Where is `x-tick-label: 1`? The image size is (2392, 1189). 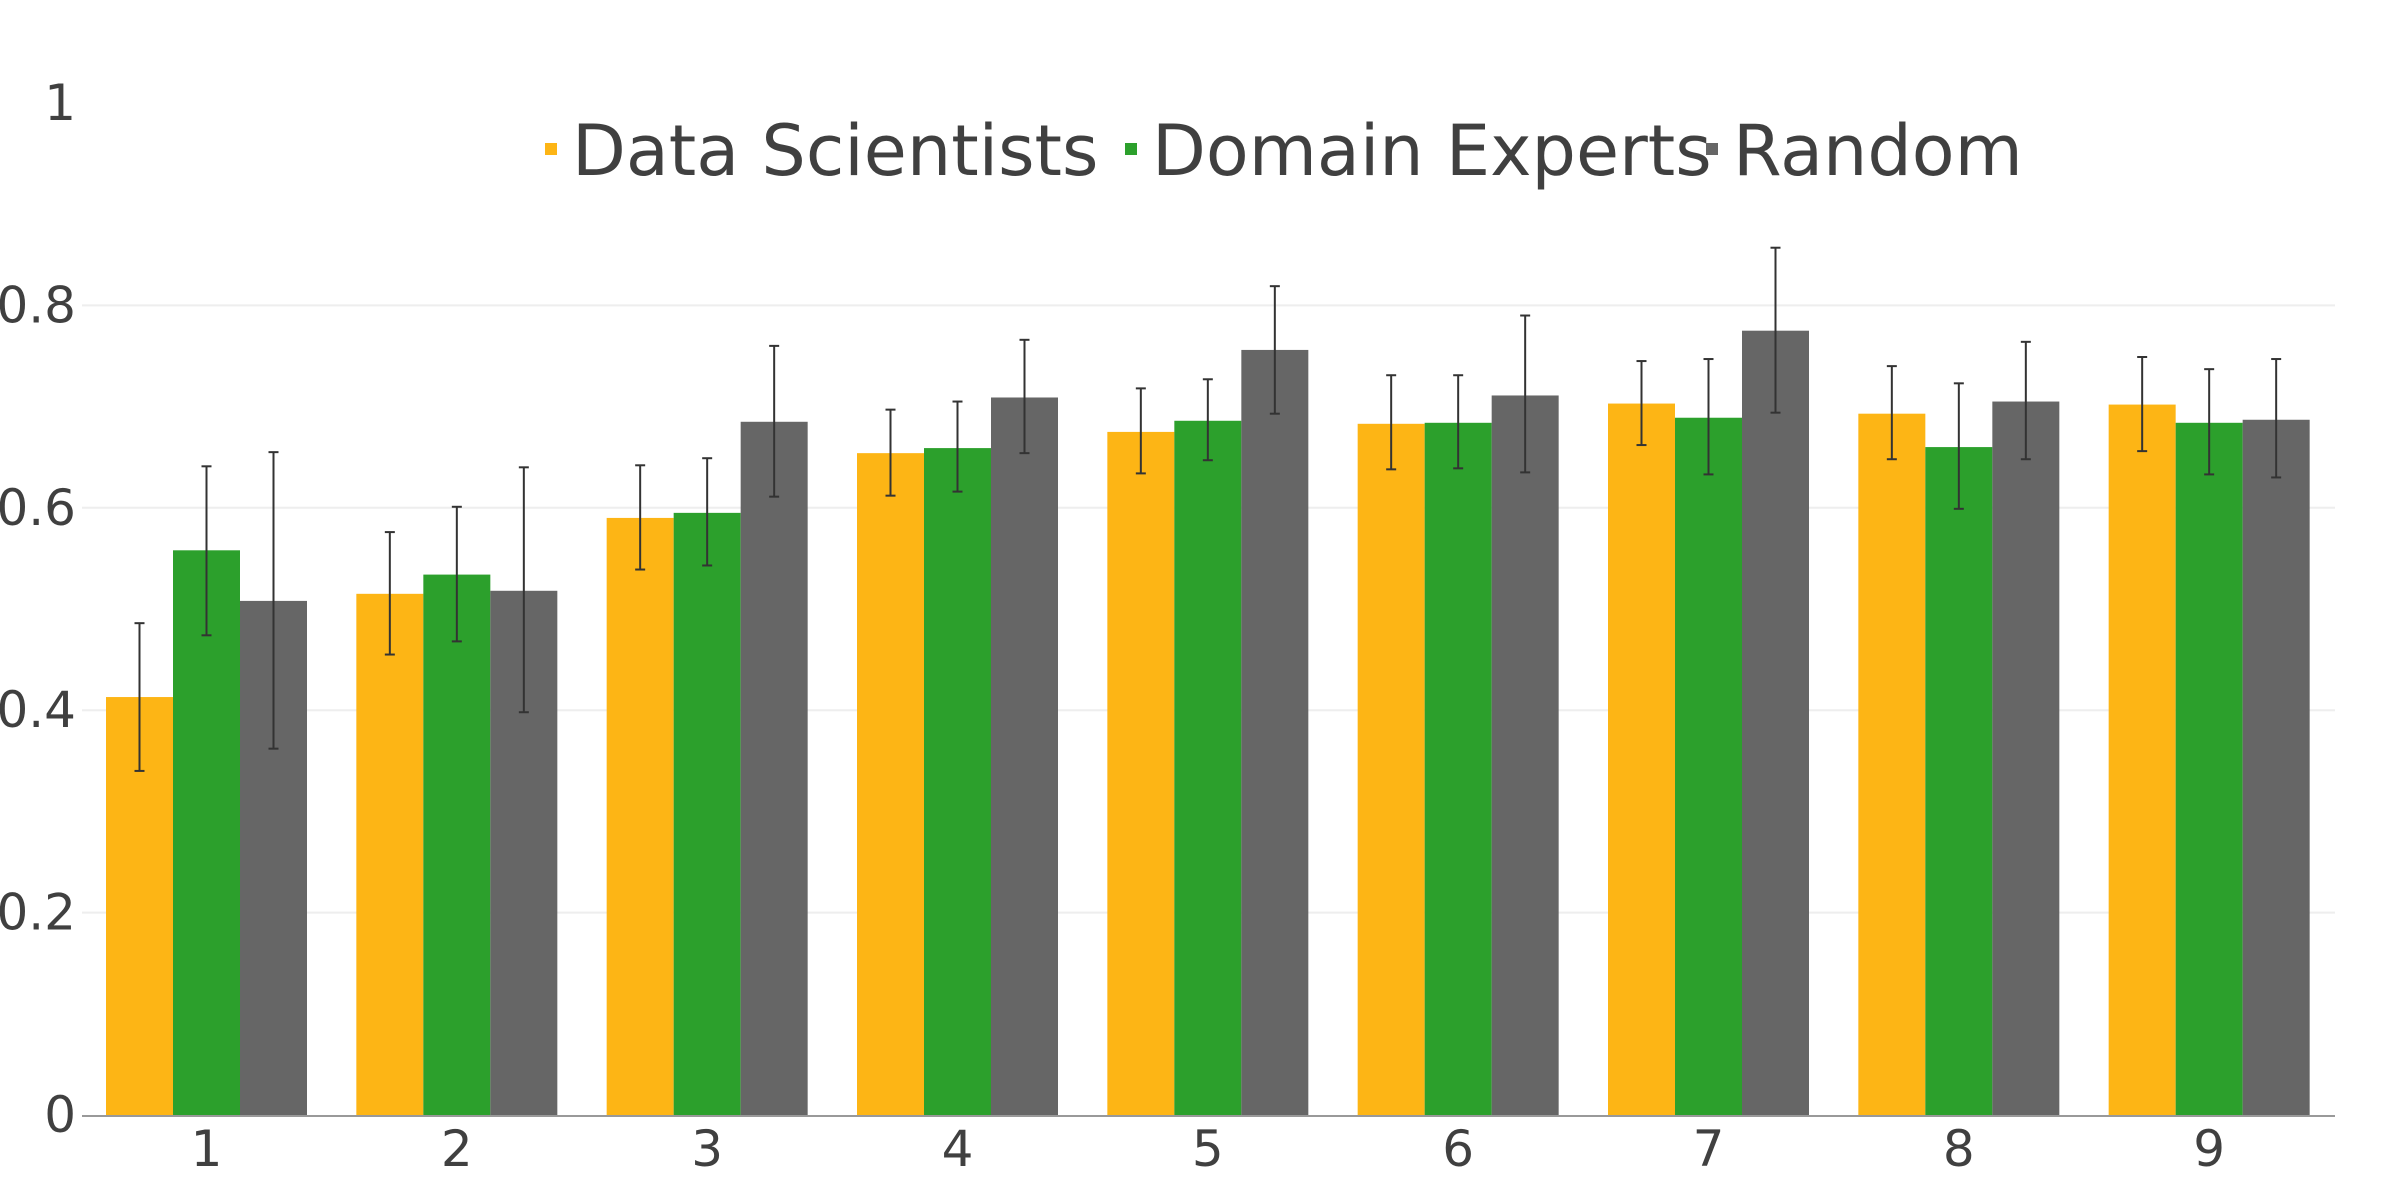
x-tick-label: 1 is located at coordinates (207, 1149).